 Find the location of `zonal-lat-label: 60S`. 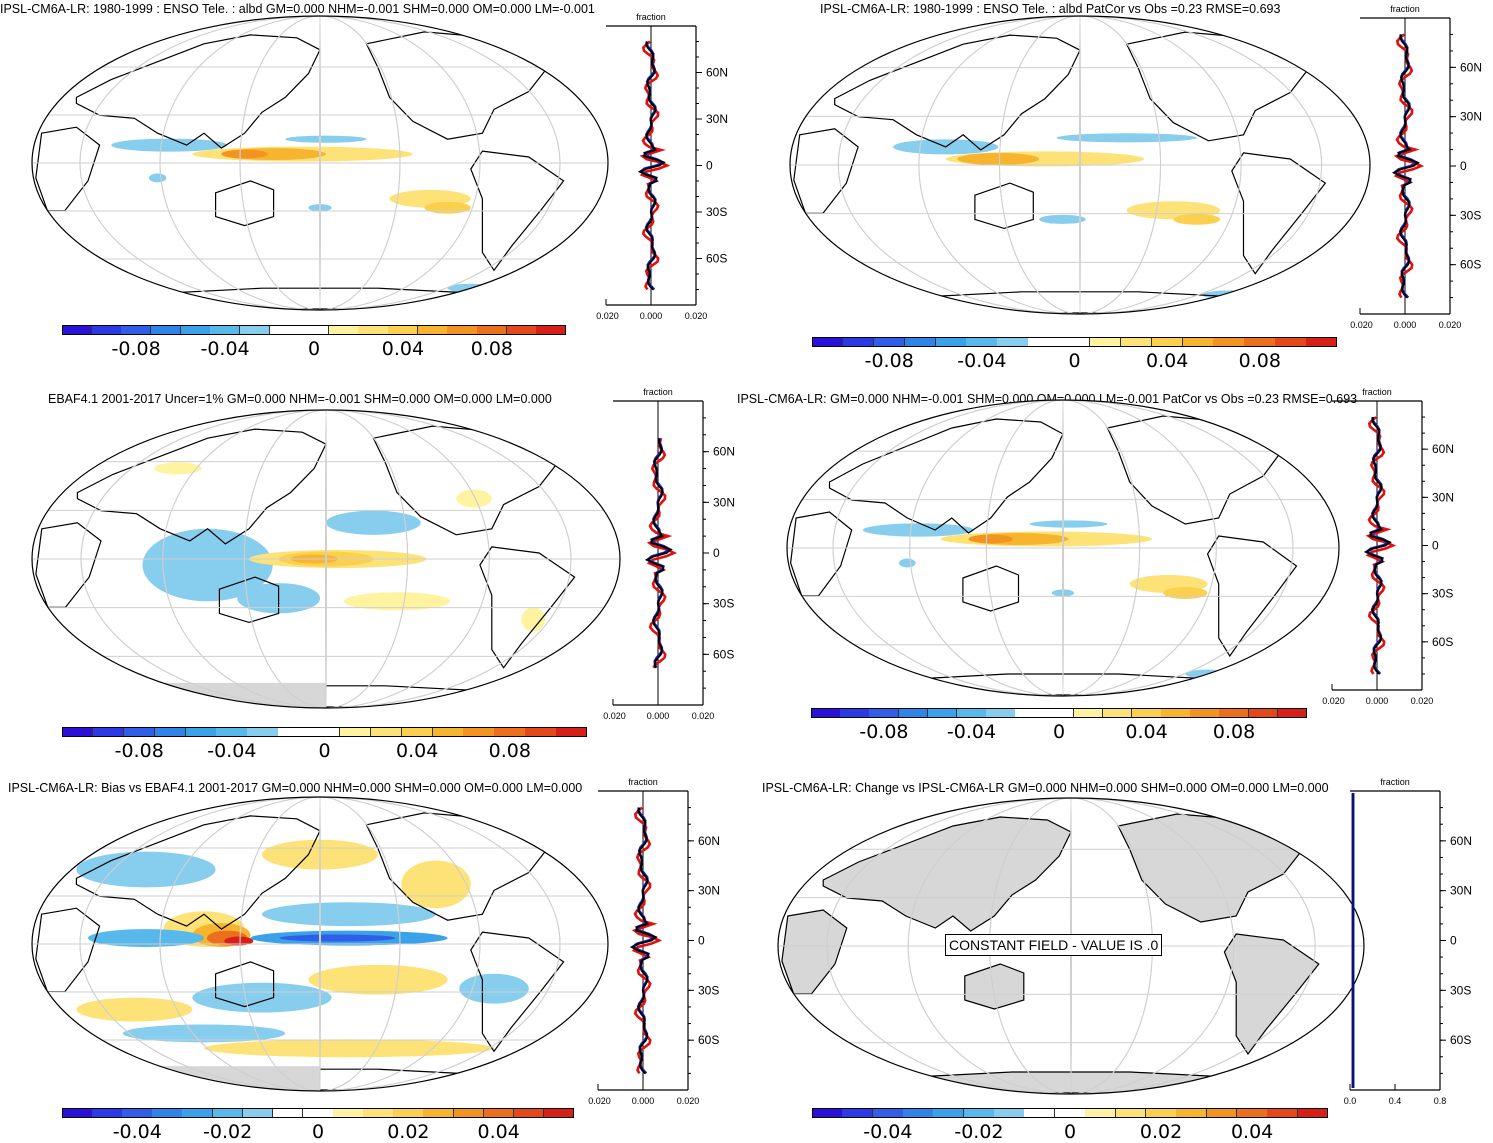

zonal-lat-label: 60S is located at coordinates (708, 1040).